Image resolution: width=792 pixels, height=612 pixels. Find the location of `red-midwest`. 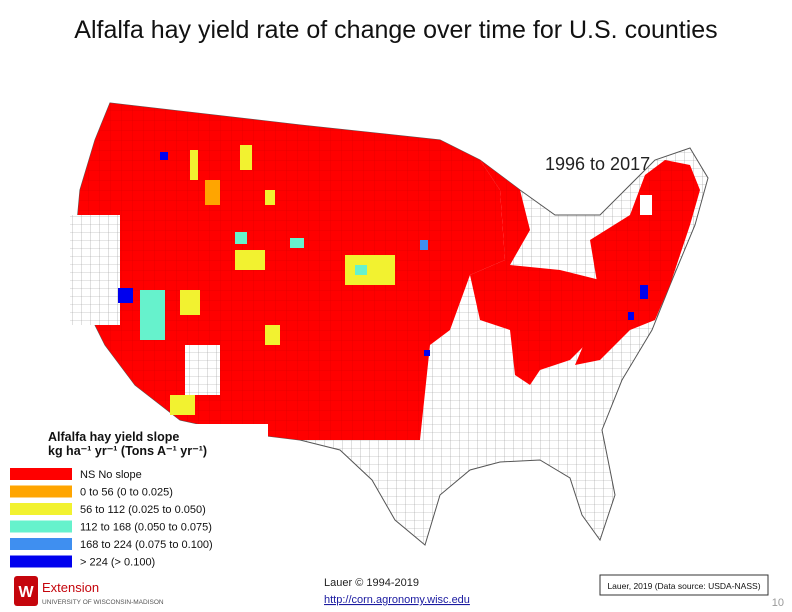

red-midwest is located at coordinates (540, 272).